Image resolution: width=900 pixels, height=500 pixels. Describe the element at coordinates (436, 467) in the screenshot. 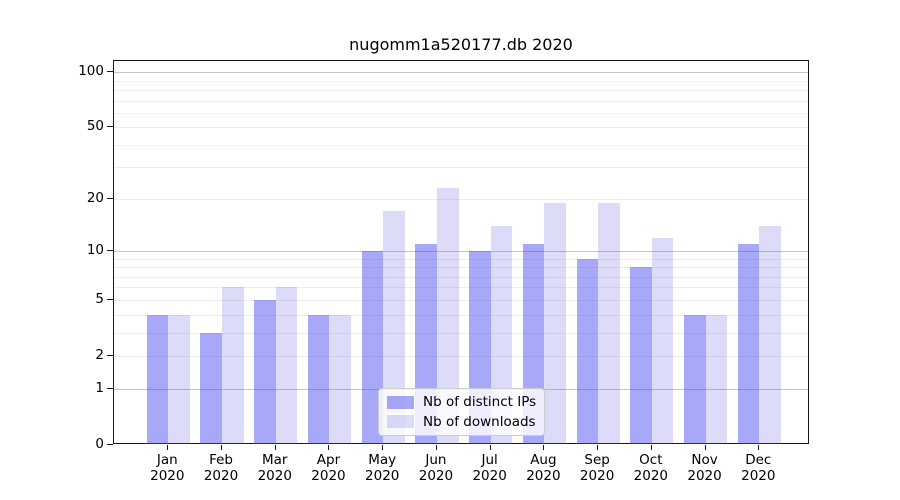

I see `x-tick-label: Jun 2020` at that location.